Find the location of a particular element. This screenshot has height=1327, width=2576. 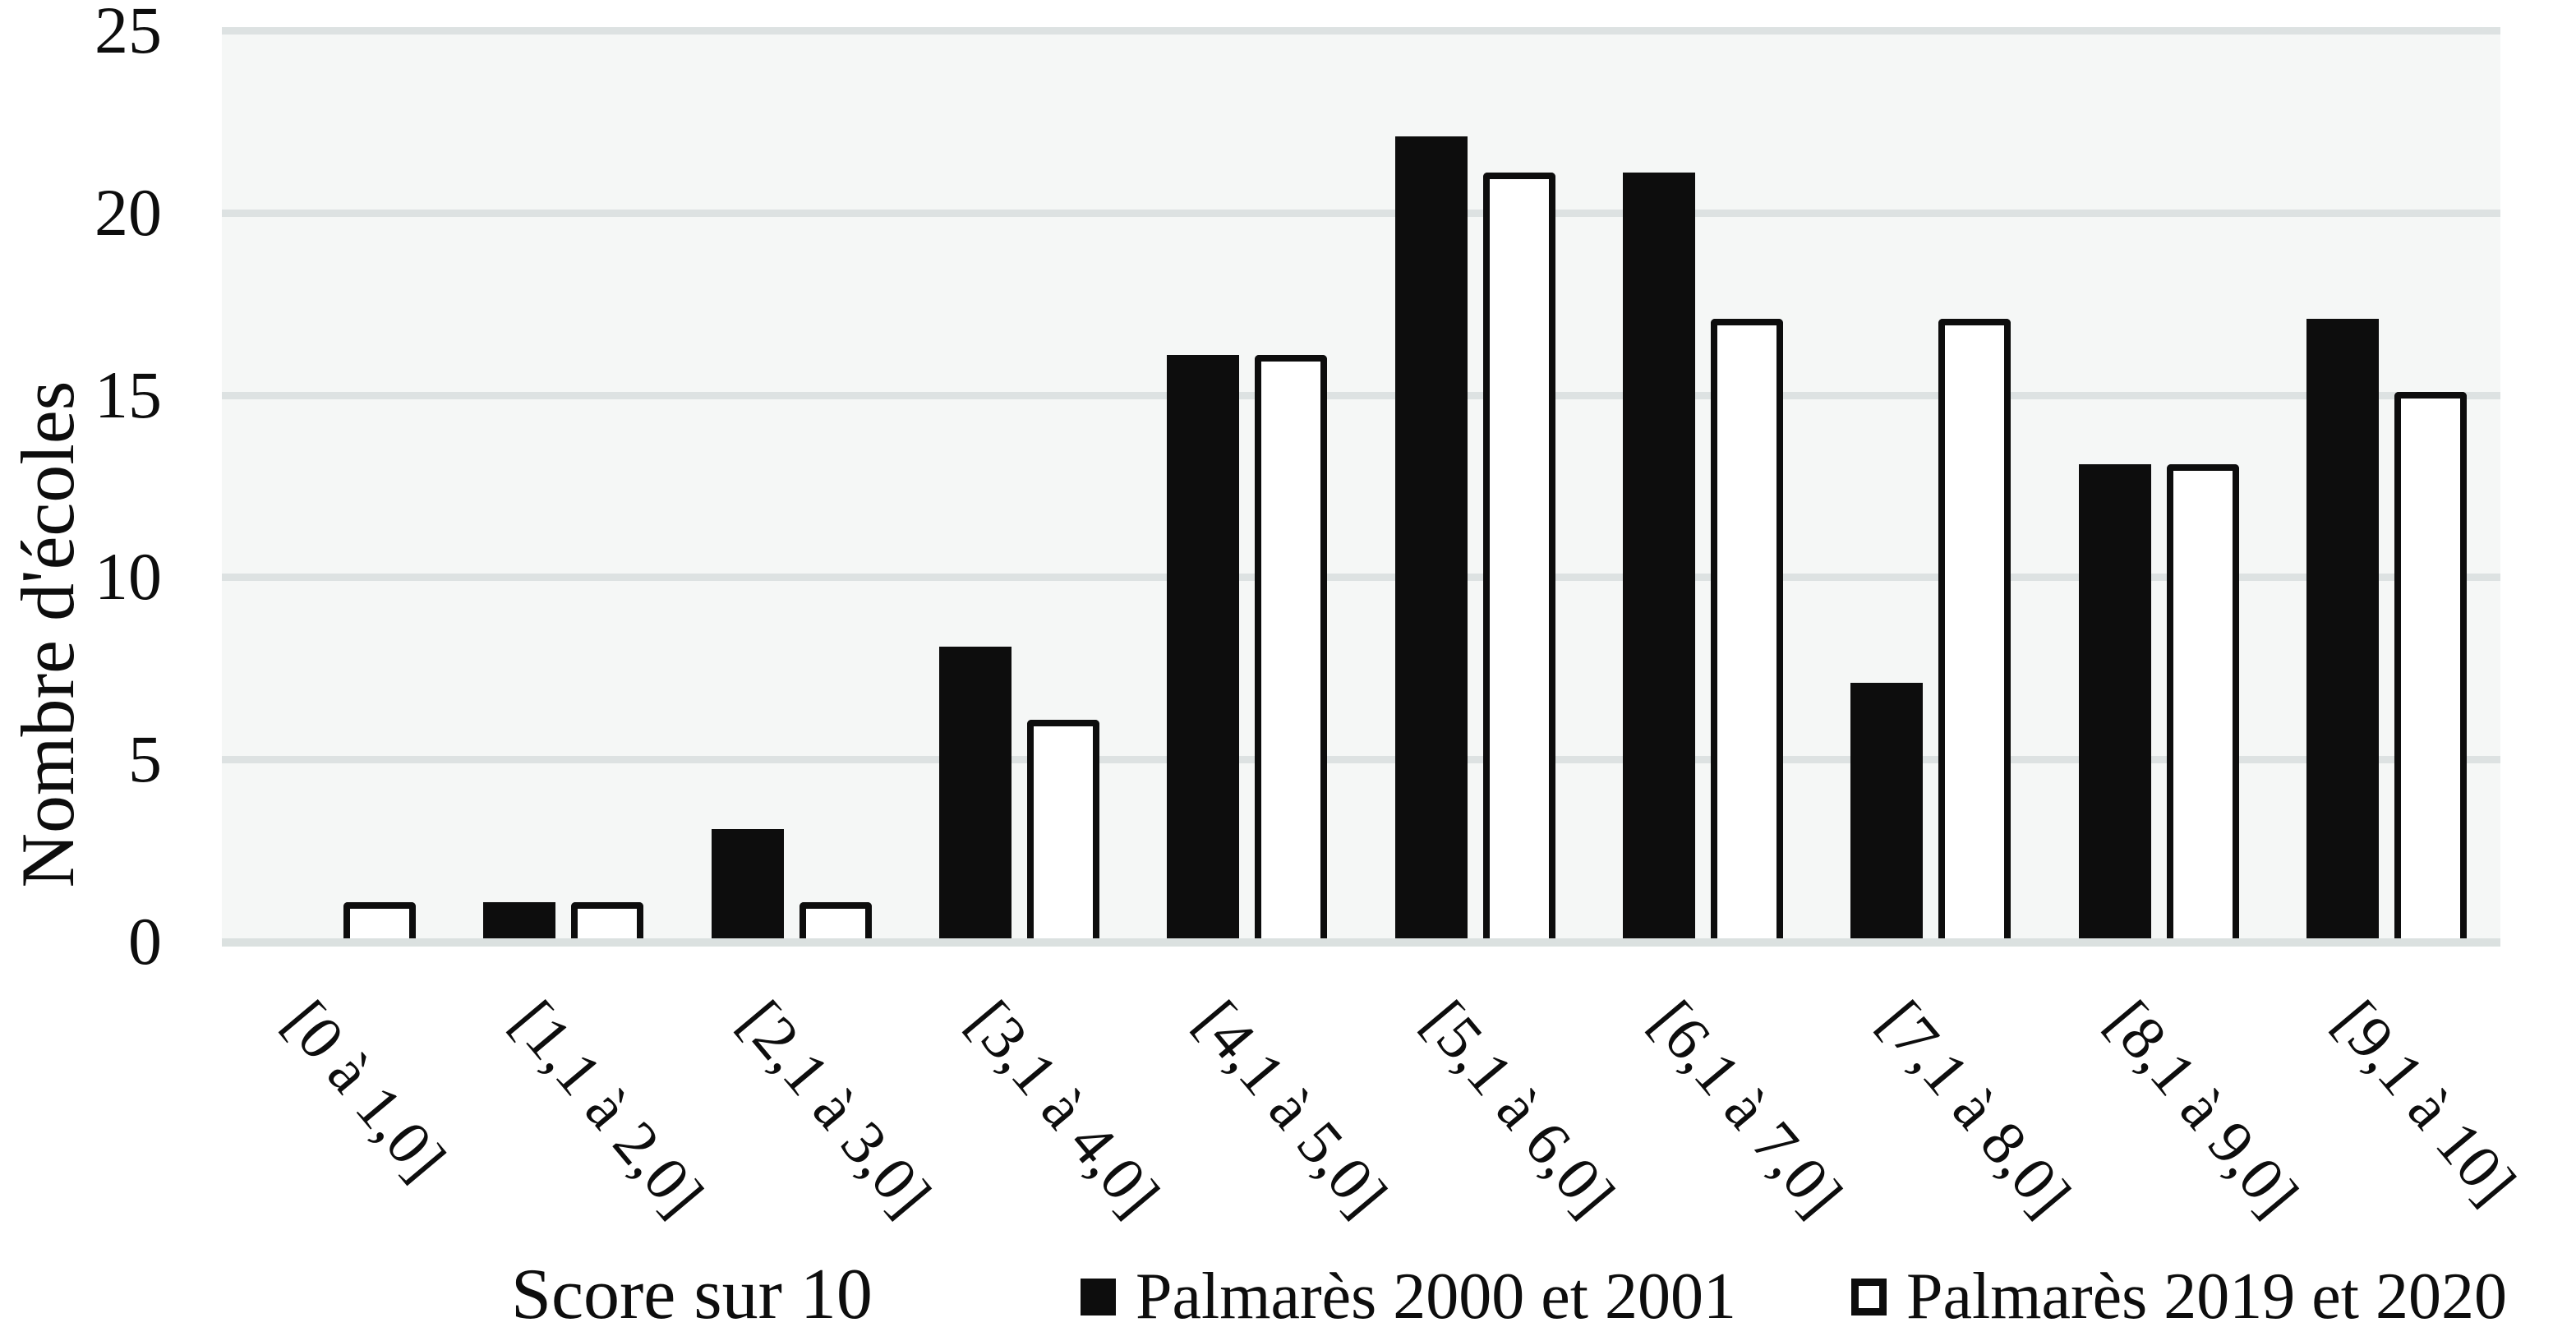

x-tick-label: [6,1 à 7,0] is located at coordinates (1747, 1108).